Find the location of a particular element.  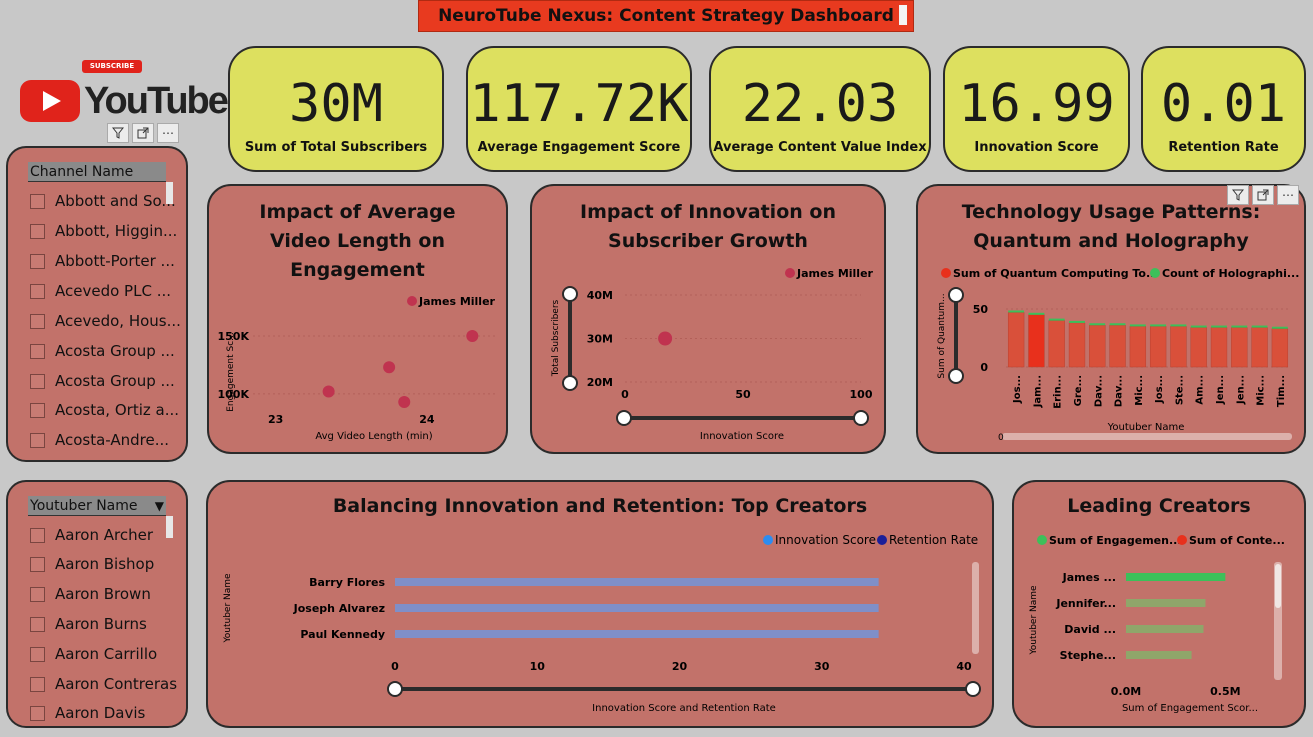

slicer-item: Aaron Carrillo is located at coordinates (93, 654).